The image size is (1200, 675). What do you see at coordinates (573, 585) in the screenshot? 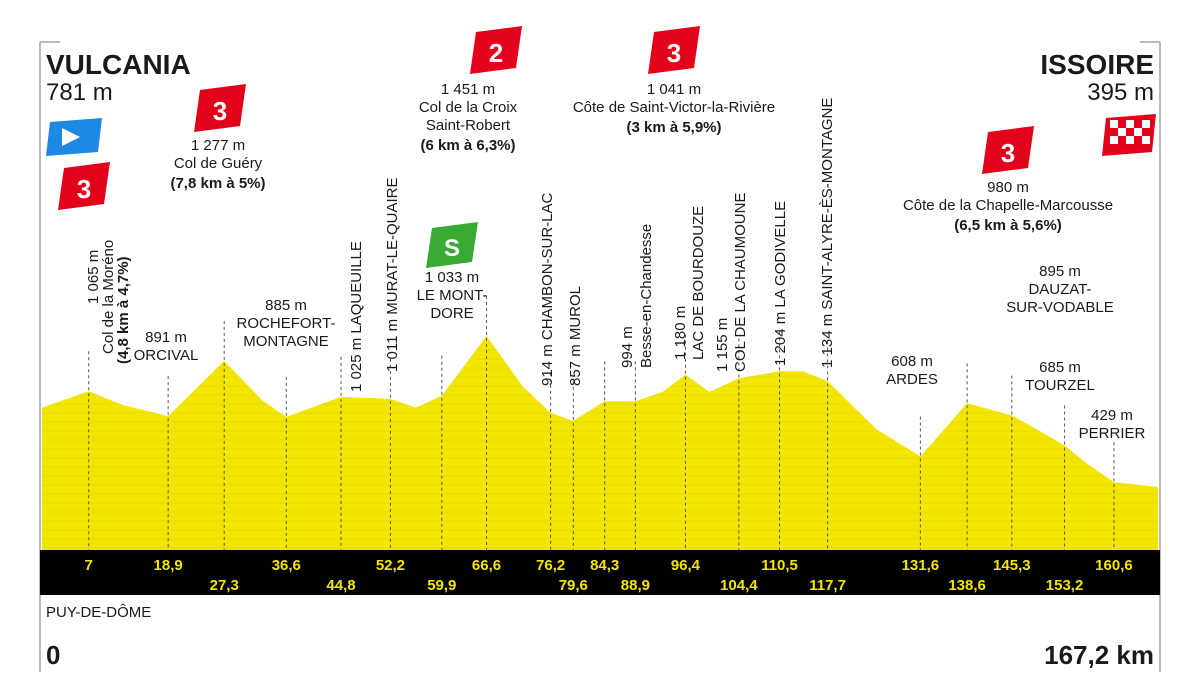
I see `km-marker-label: 79,6` at bounding box center [573, 585].